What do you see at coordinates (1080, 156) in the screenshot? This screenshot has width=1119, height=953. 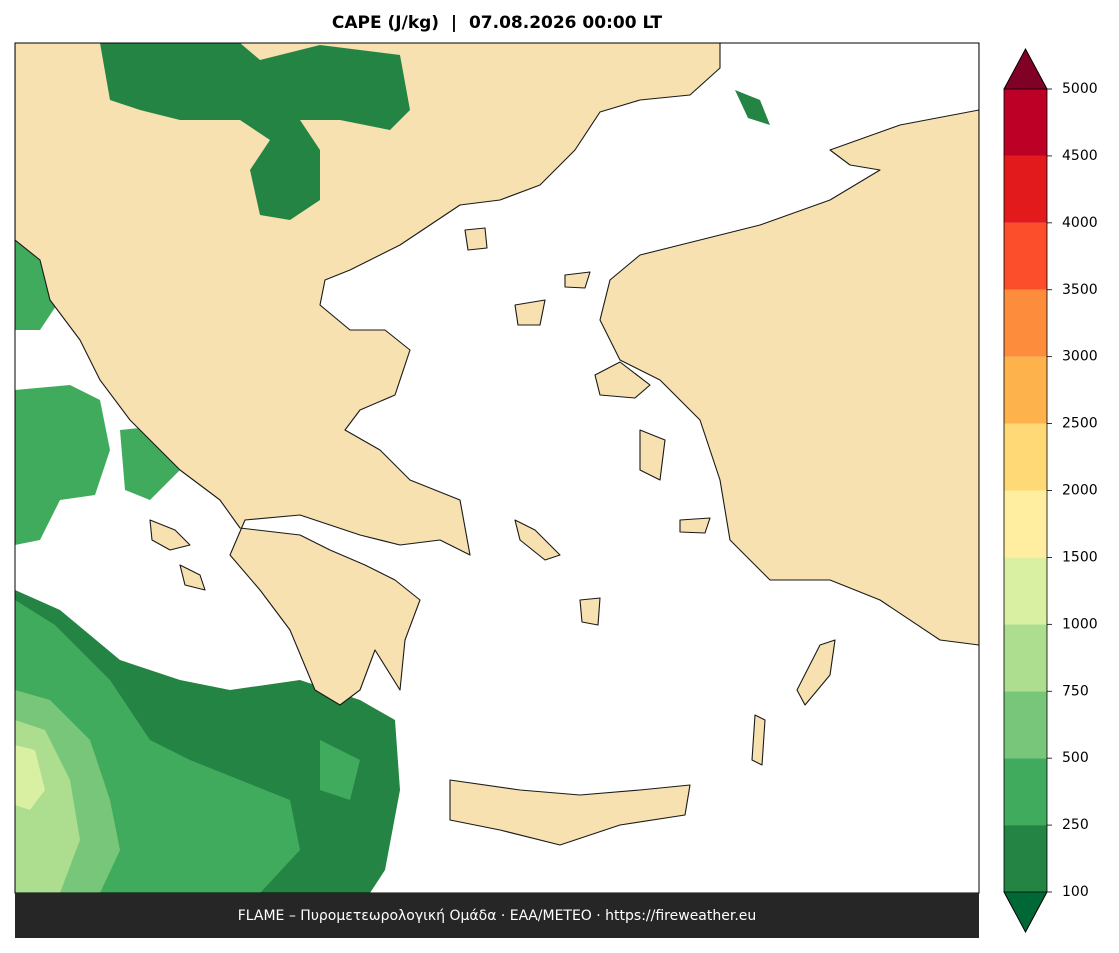 I see `colorbar-tick-label: 4500` at bounding box center [1080, 156].